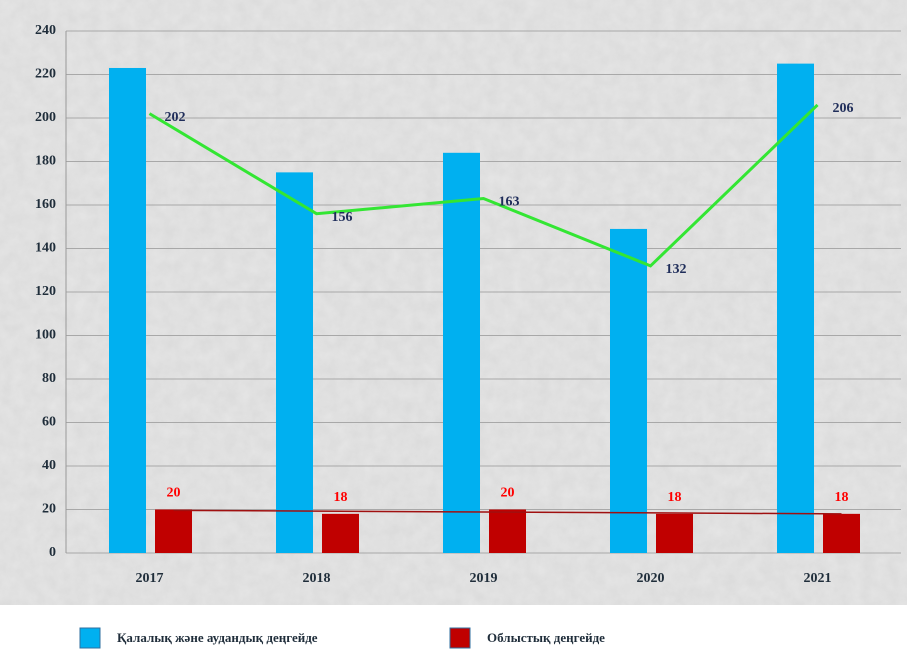 This screenshot has width=907, height=653. I want to click on y-tick-label: 240, so click(45, 30).